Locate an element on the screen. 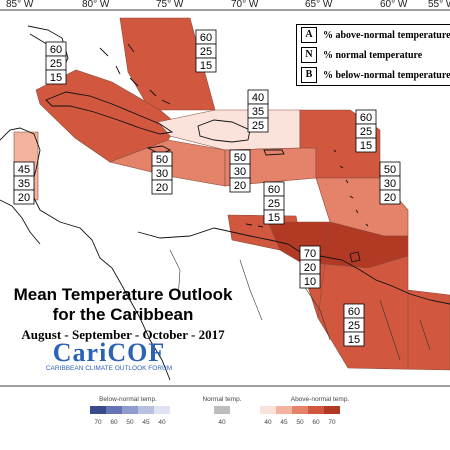 The width and height of the screenshot is (450, 450). below-tick: 40 is located at coordinates (162, 422).